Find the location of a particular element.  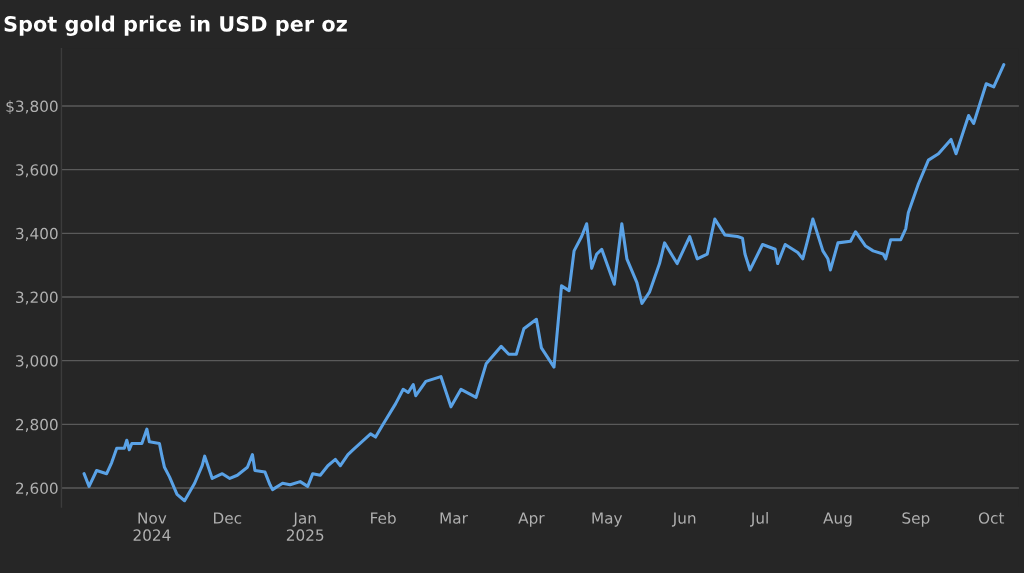

x-tick-label: Jul is located at coordinates (759, 519).